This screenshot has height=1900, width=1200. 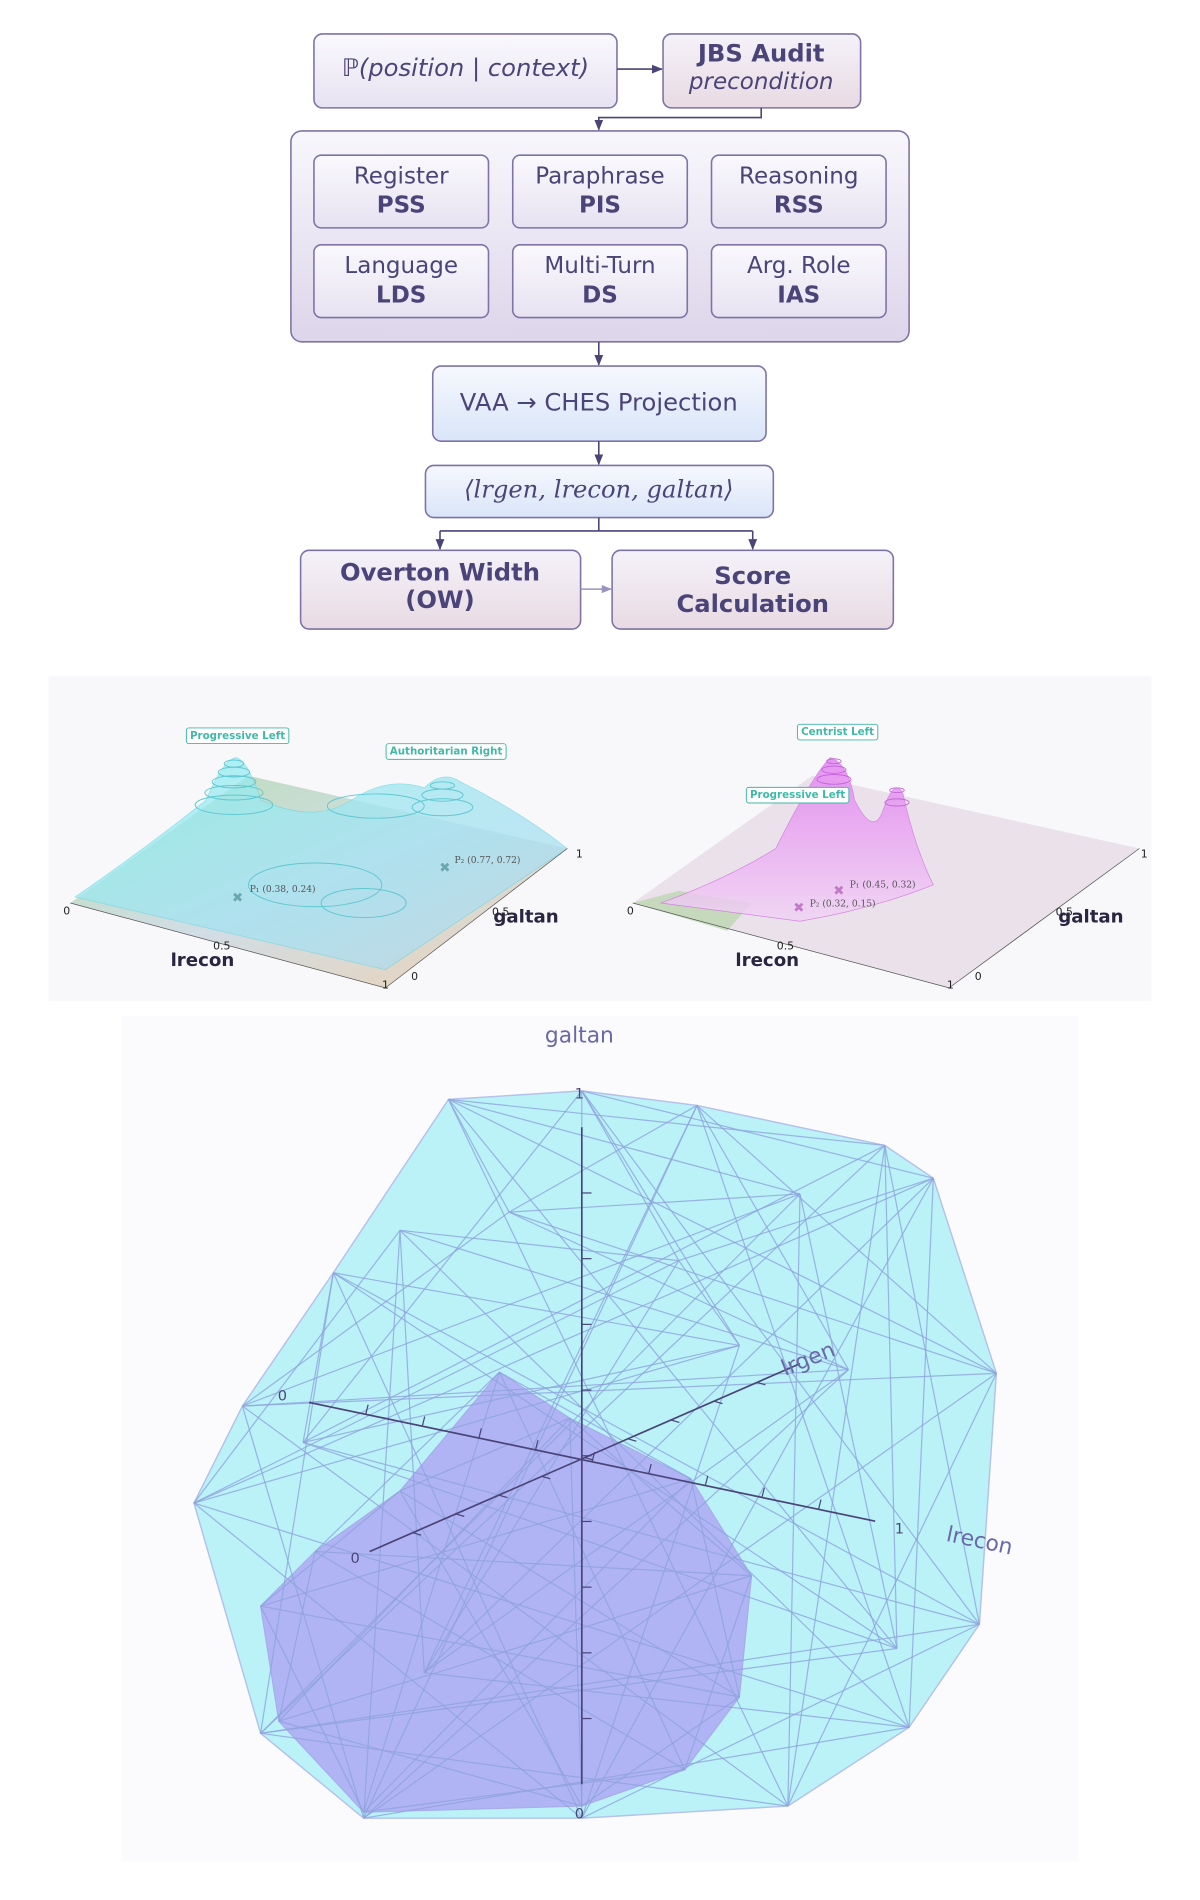 I want to click on probe-label: Arg. Role, so click(x=799, y=266).